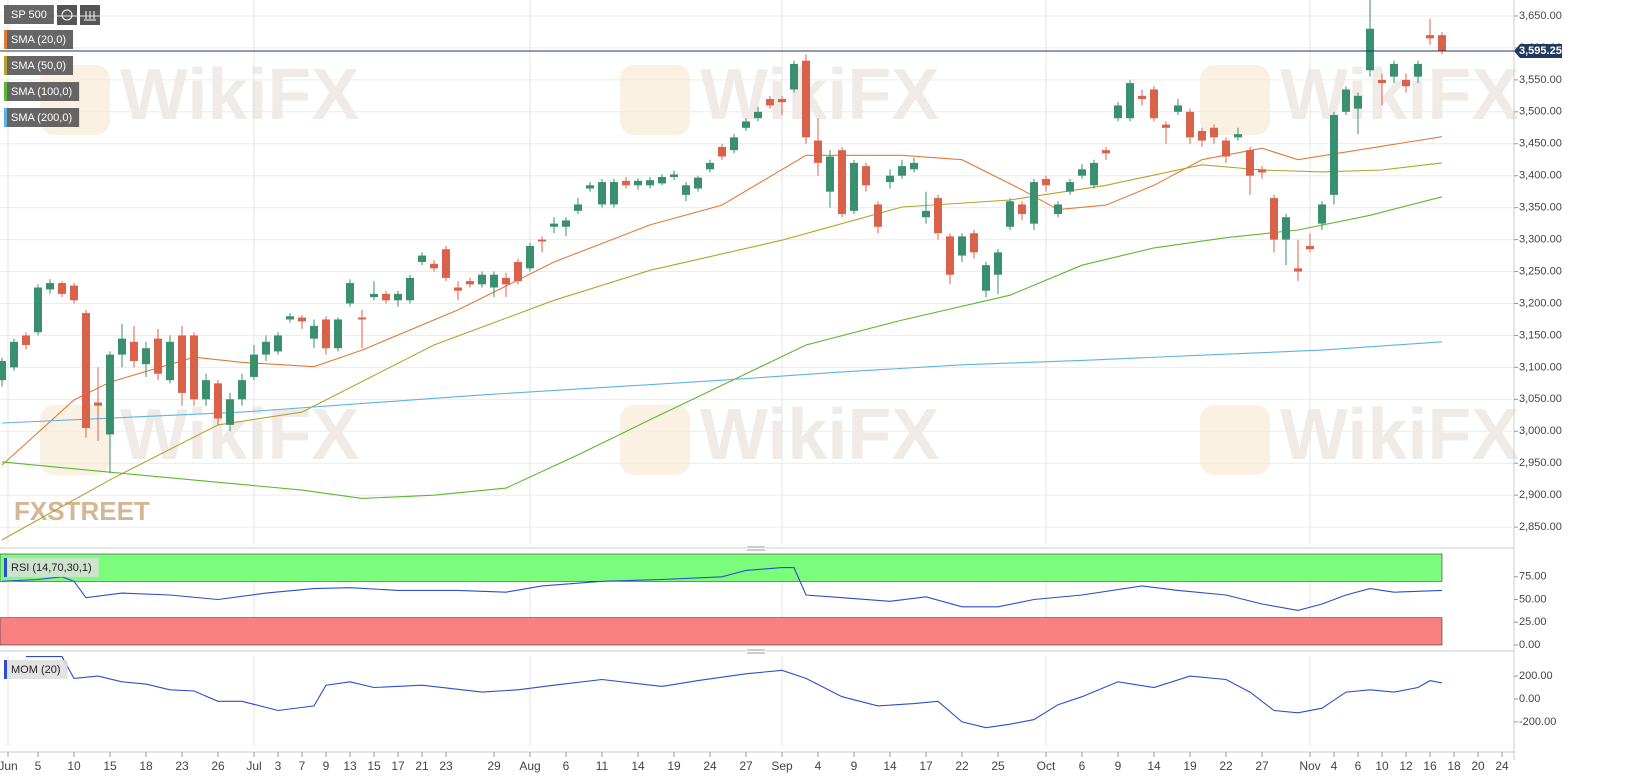  What do you see at coordinates (90, 15) in the screenshot?
I see `settings-button` at bounding box center [90, 15].